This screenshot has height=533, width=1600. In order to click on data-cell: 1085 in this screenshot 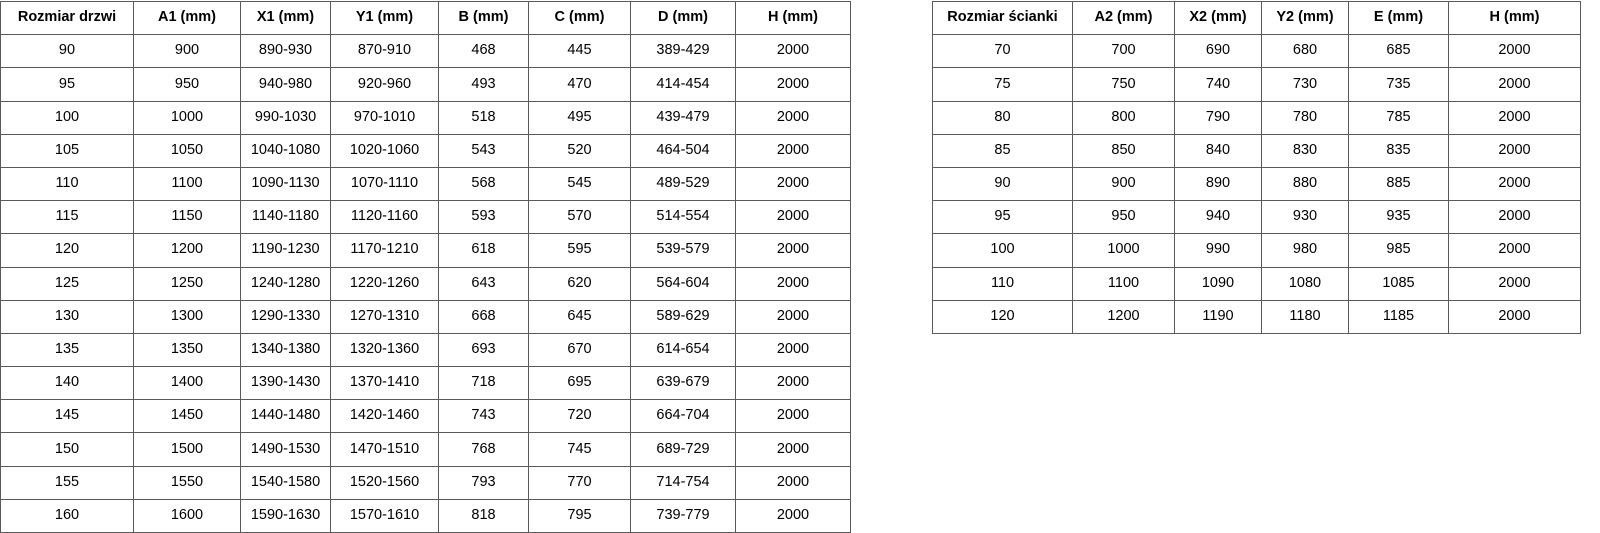, I will do `click(1398, 283)`.